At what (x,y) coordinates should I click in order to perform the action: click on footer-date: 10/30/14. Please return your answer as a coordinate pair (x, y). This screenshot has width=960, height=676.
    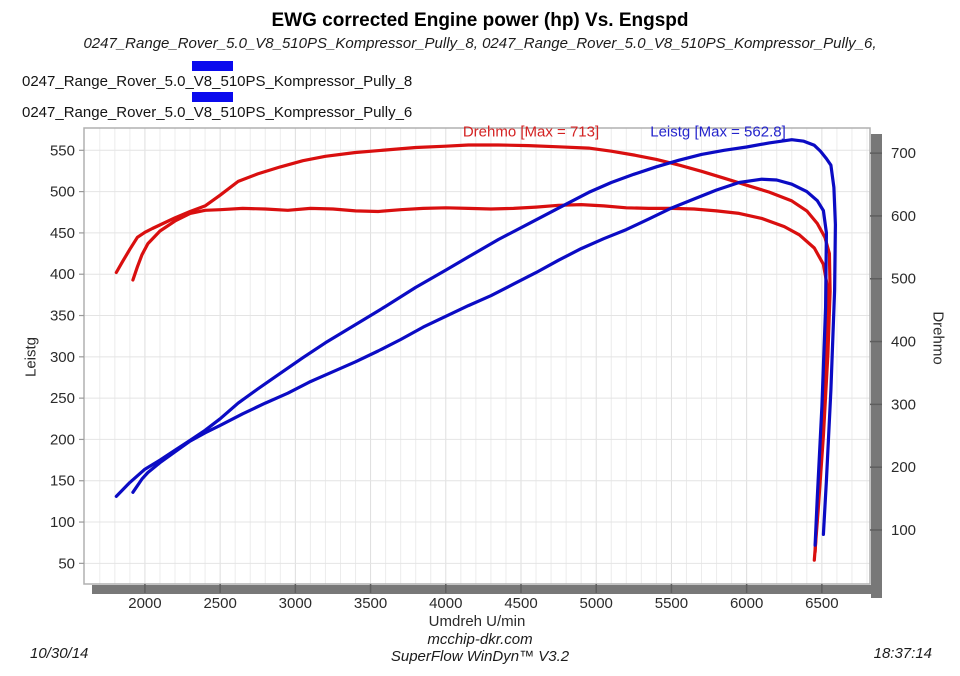
    Looking at the image, I should click on (59, 653).